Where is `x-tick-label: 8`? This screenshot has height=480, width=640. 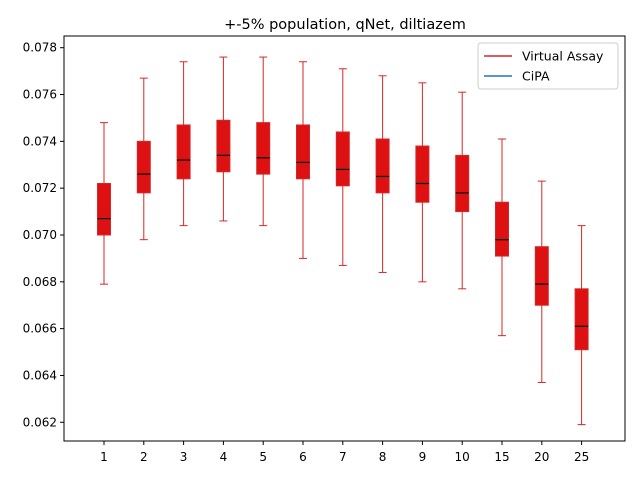 x-tick-label: 8 is located at coordinates (383, 457).